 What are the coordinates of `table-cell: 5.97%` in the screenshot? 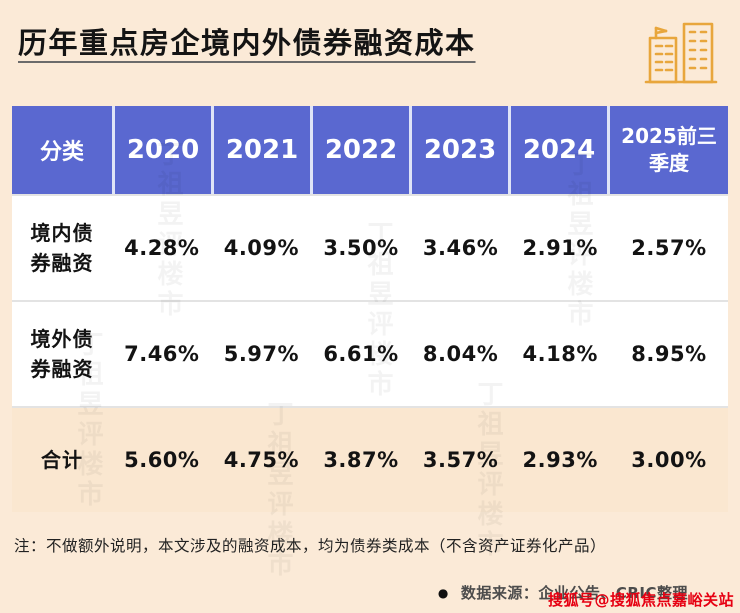 It's located at (261, 354).